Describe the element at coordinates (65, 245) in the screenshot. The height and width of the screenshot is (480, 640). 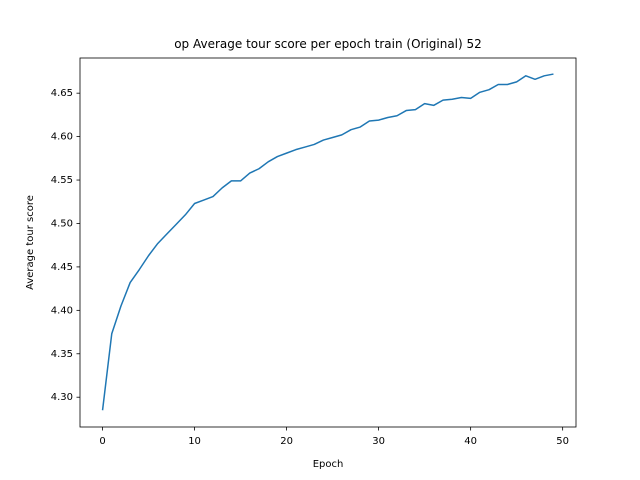
I see `y-axis-ticks: 4.30 4.35 4.40 4.45 4.50 4.55 4.60 4.65` at that location.